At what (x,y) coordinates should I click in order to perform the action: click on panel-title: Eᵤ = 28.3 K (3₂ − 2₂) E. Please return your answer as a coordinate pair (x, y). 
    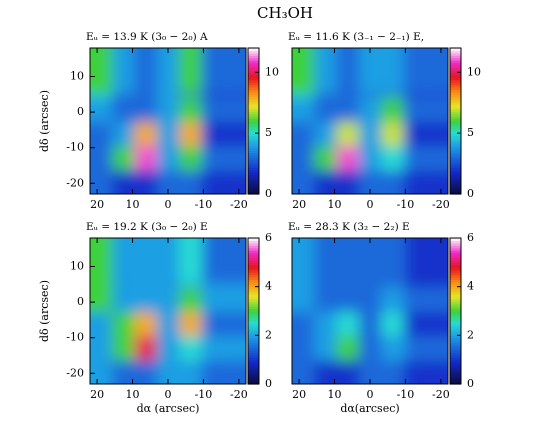
    Looking at the image, I should click on (349, 227).